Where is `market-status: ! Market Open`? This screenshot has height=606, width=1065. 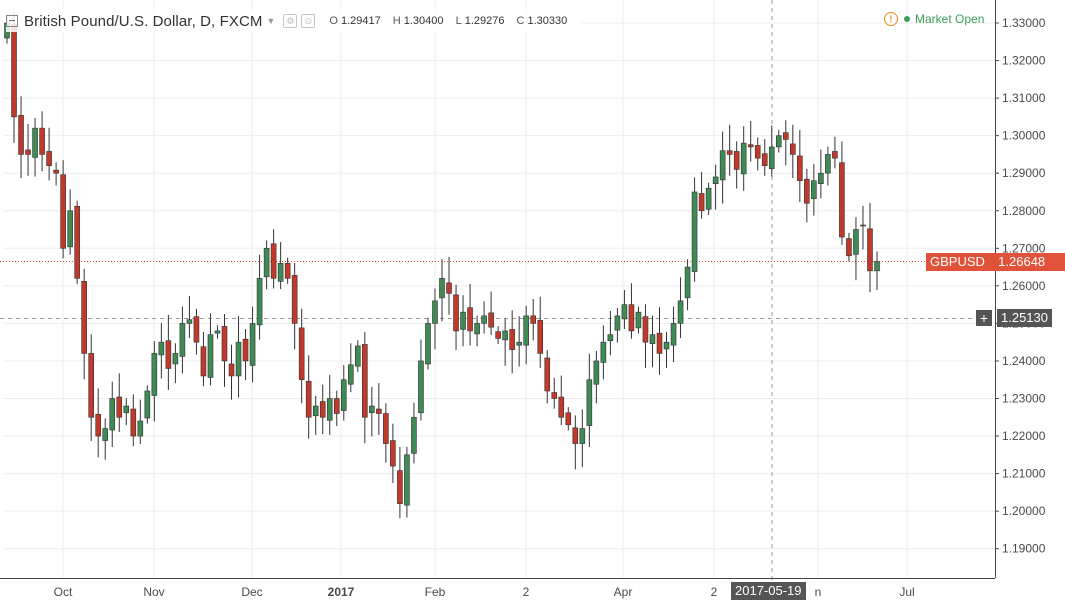
market-status: ! Market Open is located at coordinates (934, 19).